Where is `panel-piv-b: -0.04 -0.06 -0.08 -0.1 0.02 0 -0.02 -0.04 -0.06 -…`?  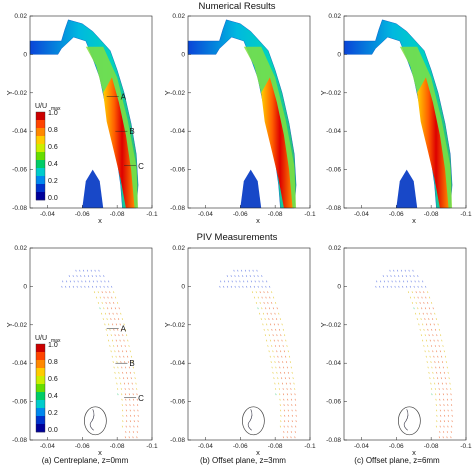
panel-piv-b: -0.04 -0.06 -0.08 -0.1 0.02 0 -0.02 -0.04 -0.06 -… is located at coordinates (239, 350).